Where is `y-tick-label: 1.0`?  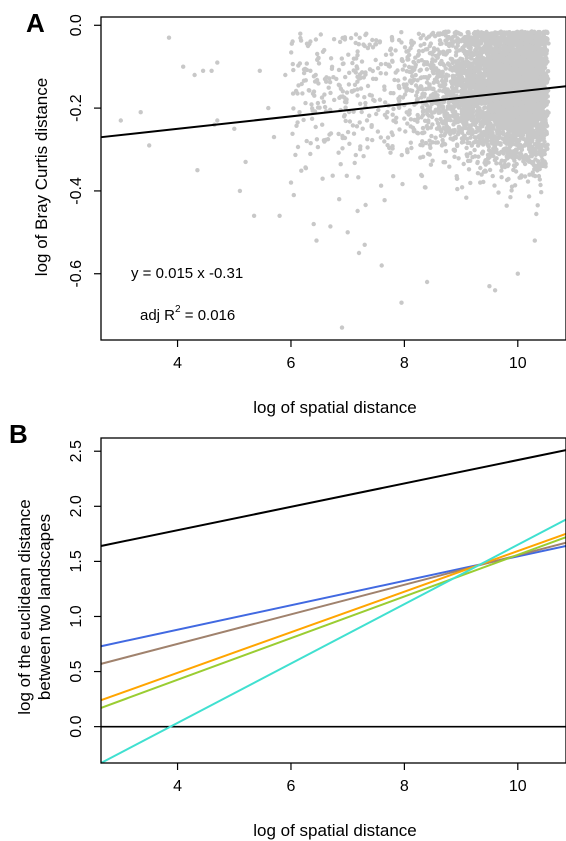
y-tick-label: 1.0 is located at coordinates (76, 616).